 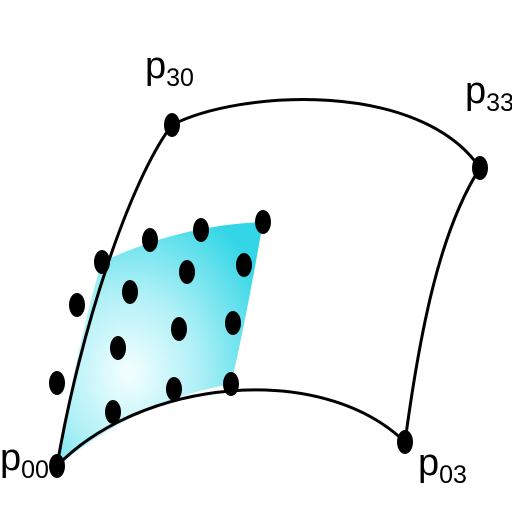 What do you see at coordinates (57, 466) in the screenshot?
I see `control-point-p00` at bounding box center [57, 466].